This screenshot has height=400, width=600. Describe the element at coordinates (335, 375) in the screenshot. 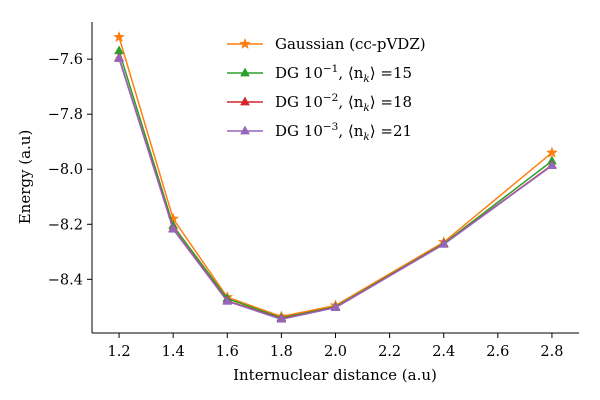

I see `x-axis-title: Internuclear distance (a.u)` at that location.